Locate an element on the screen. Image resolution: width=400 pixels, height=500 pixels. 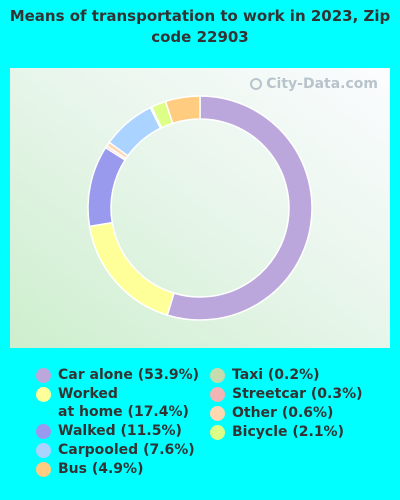
legend-label: Bus (4.9%) is located at coordinates (101, 469).